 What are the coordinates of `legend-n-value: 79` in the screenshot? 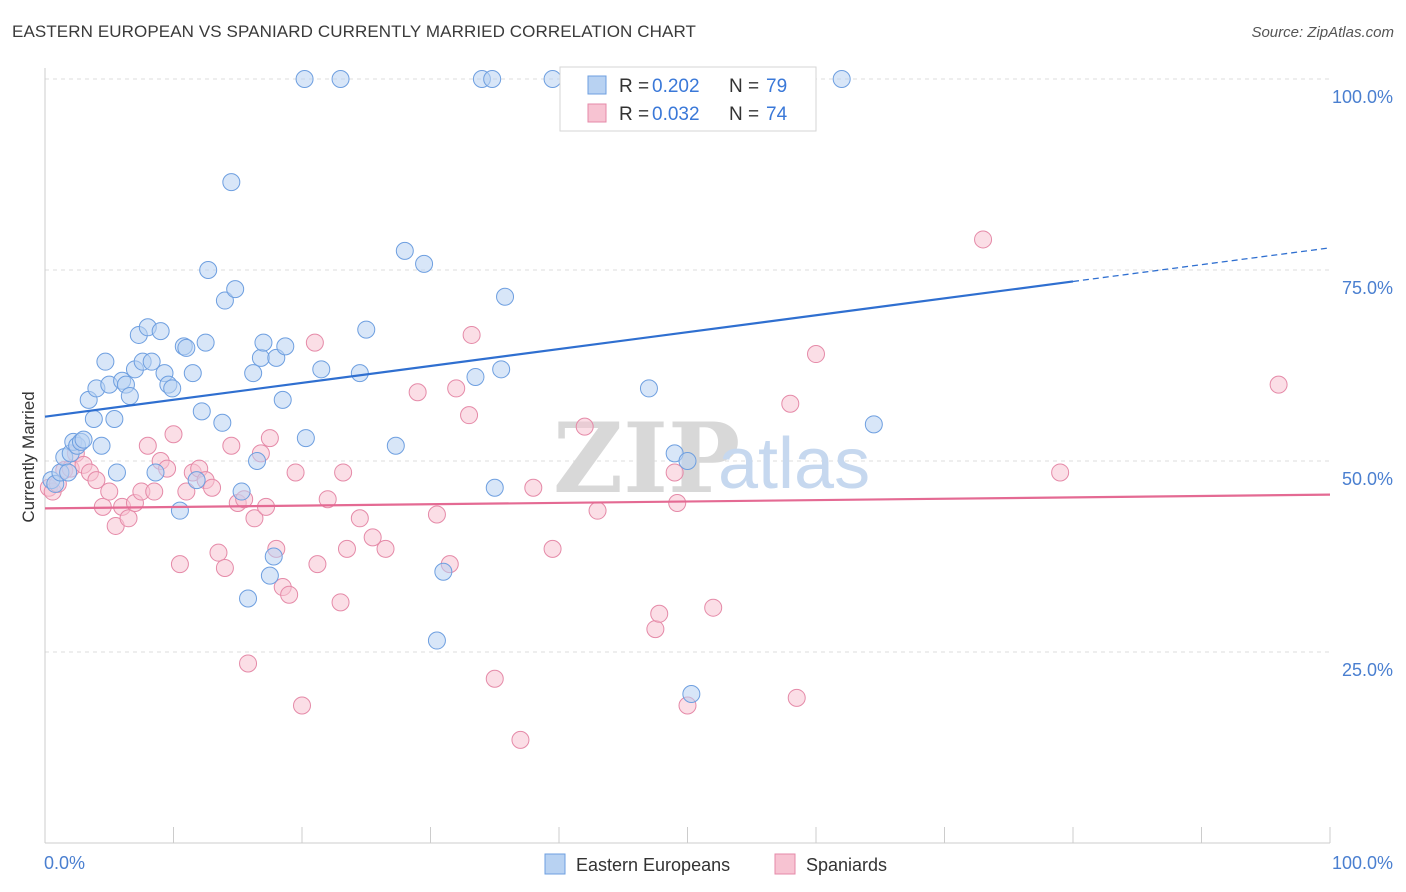 It's located at (776, 86).